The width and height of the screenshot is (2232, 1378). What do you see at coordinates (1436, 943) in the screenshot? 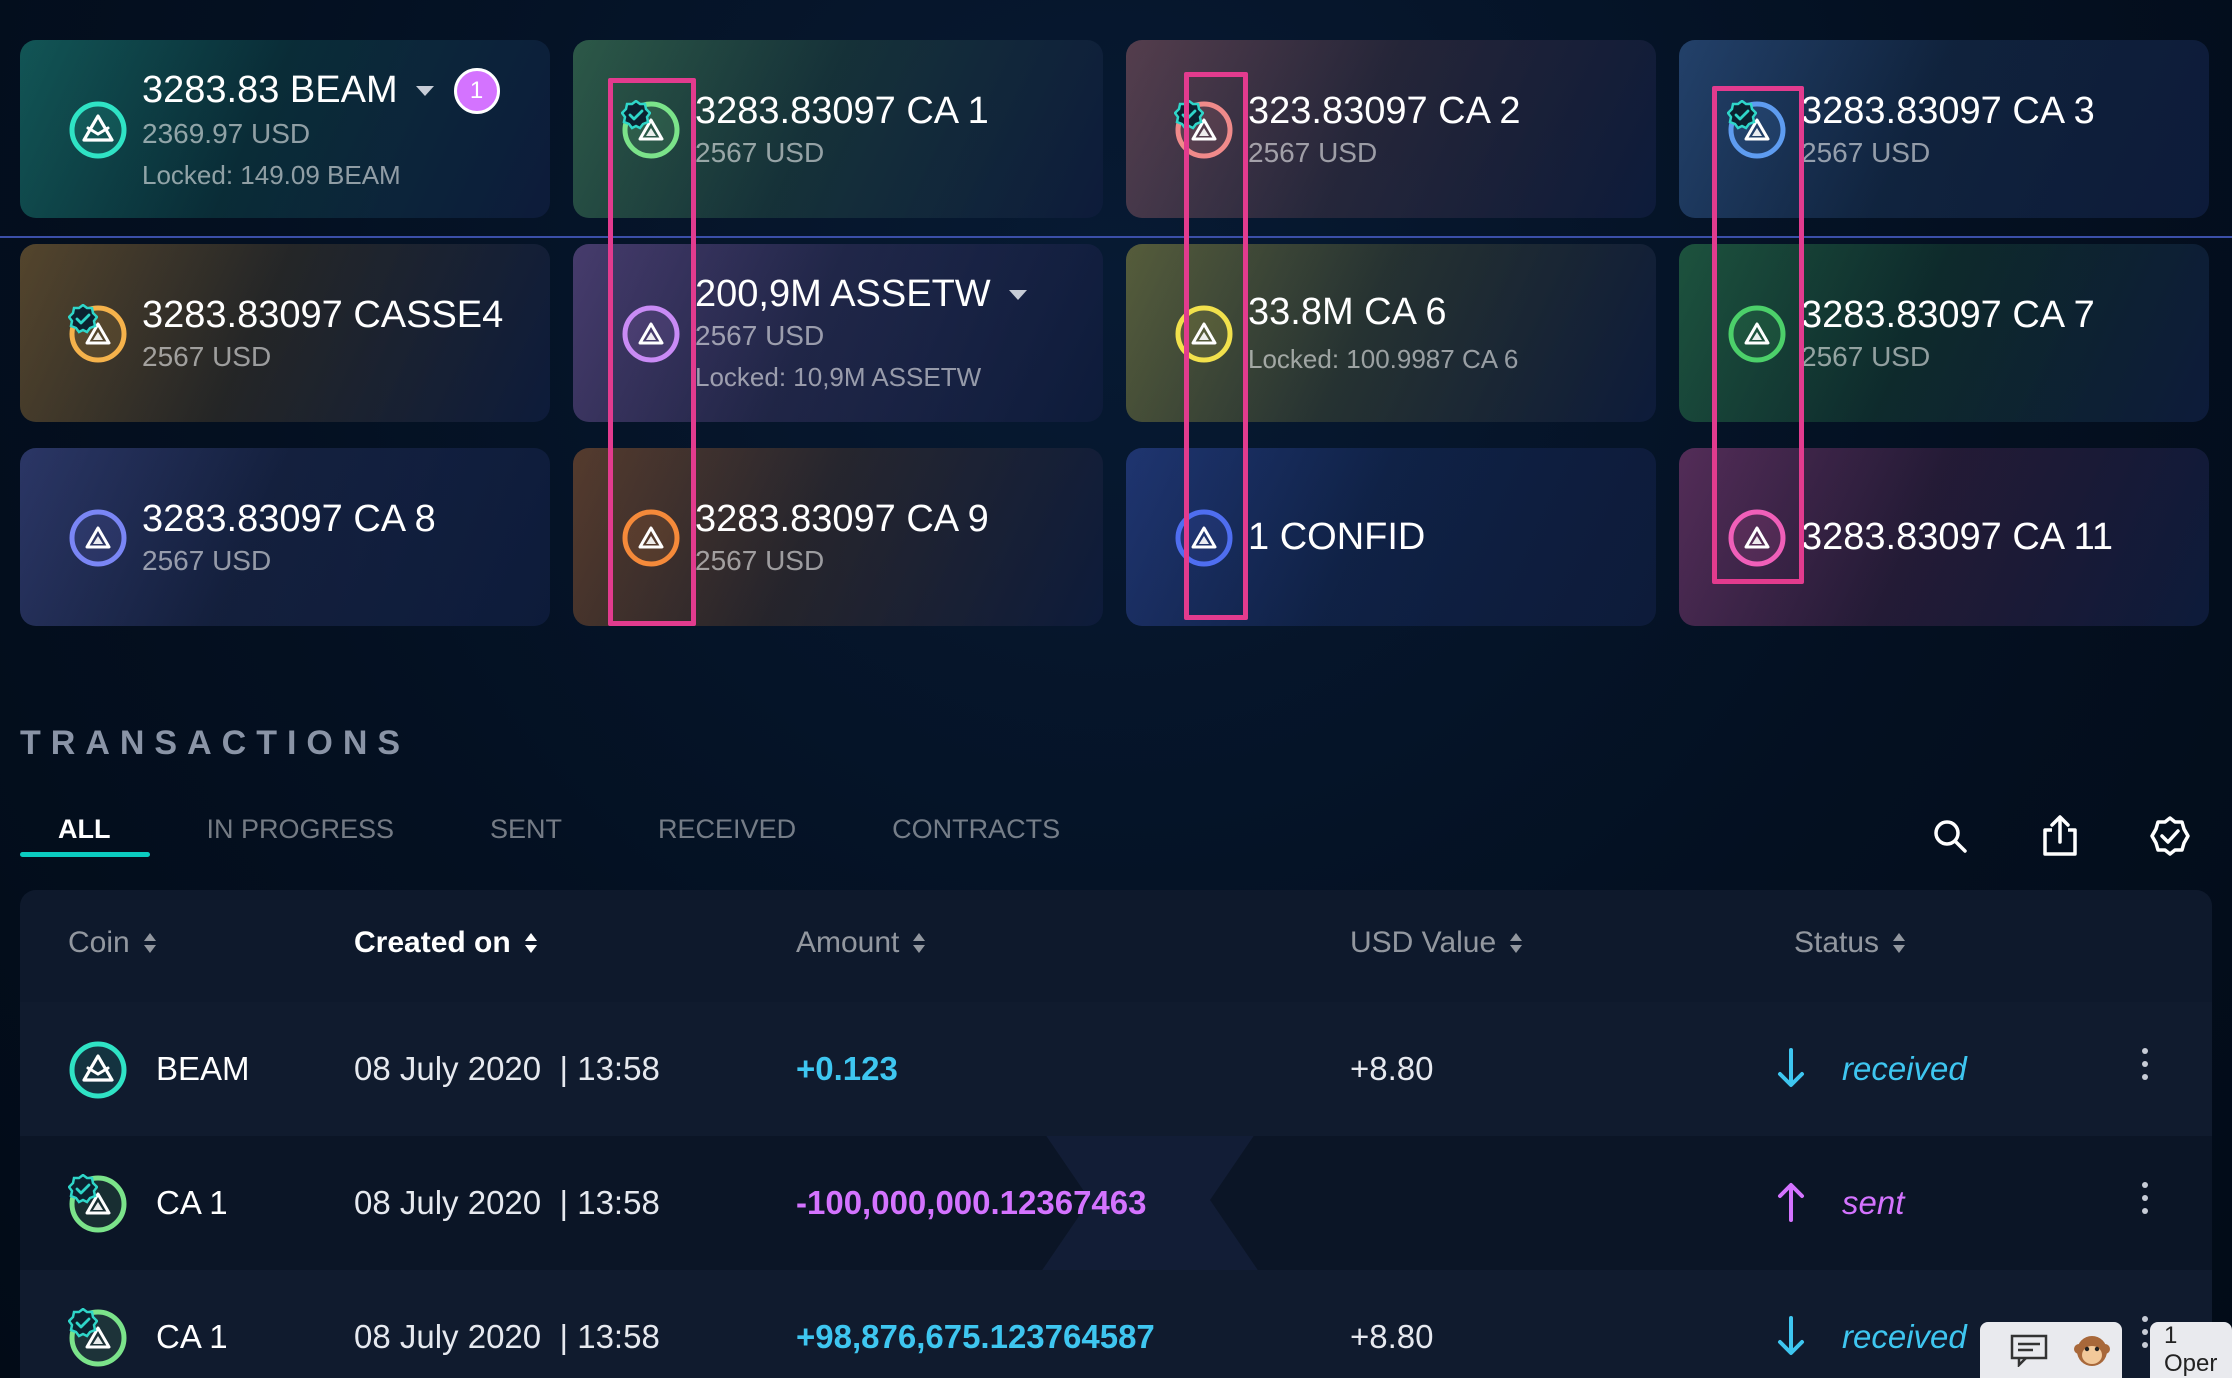
I see `column-usd-value: USD Value` at bounding box center [1436, 943].